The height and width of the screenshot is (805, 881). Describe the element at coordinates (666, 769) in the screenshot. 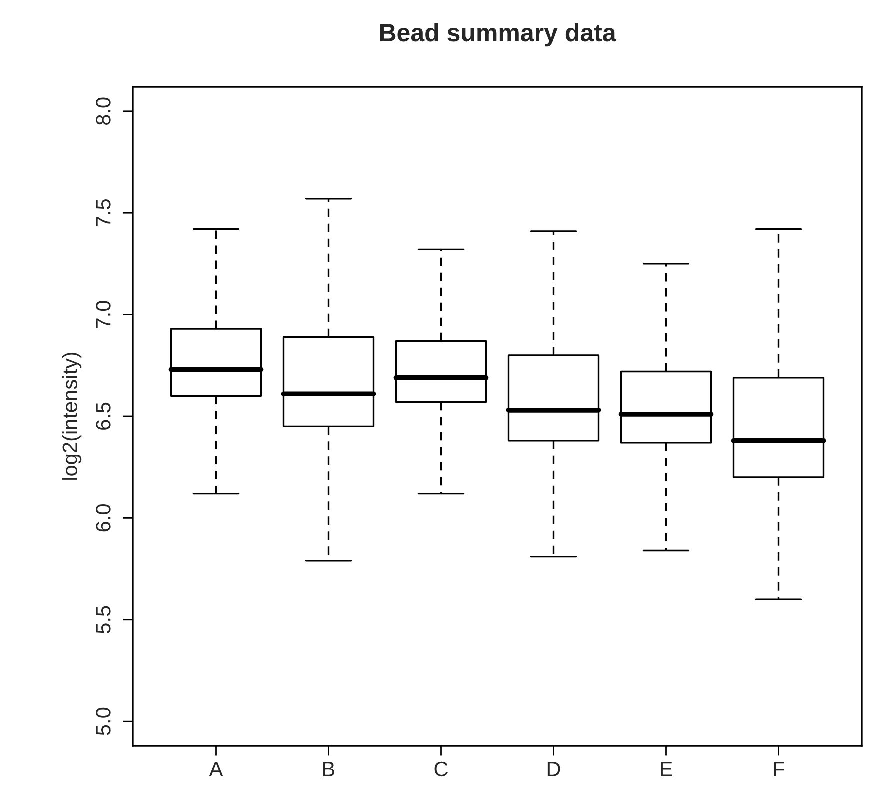

I see `x-tick-label: E` at that location.